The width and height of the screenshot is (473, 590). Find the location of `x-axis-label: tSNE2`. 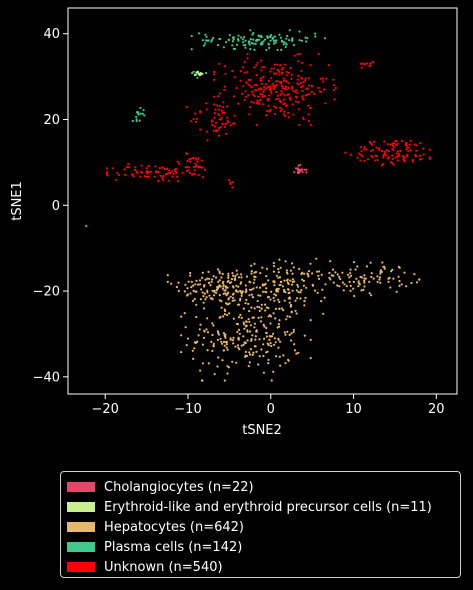

x-axis-label: tSNE2 is located at coordinates (262, 430).